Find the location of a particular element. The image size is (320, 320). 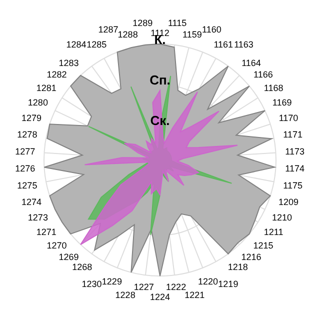

spoke-label: 1159 is located at coordinates (192, 35).